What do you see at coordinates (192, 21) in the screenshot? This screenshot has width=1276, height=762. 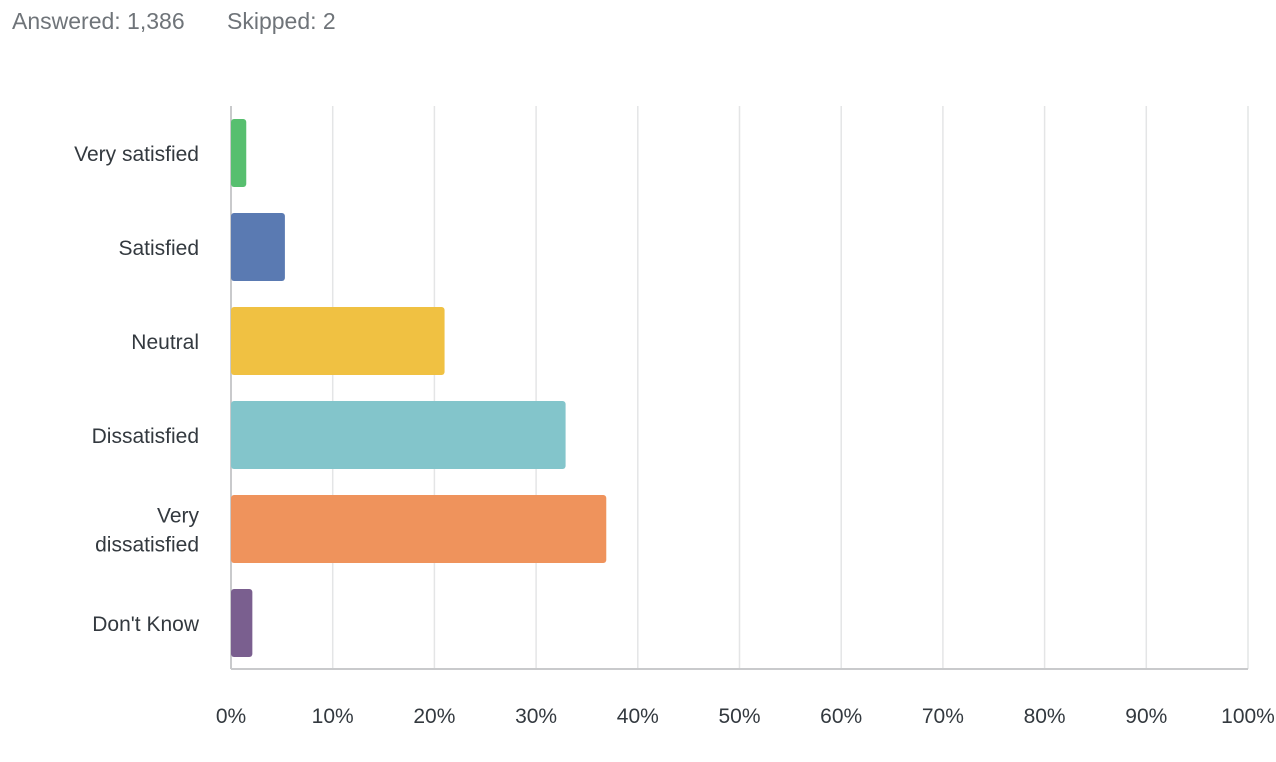 I see `response-stats: Answered: 1,386 Skipped: 2` at bounding box center [192, 21].